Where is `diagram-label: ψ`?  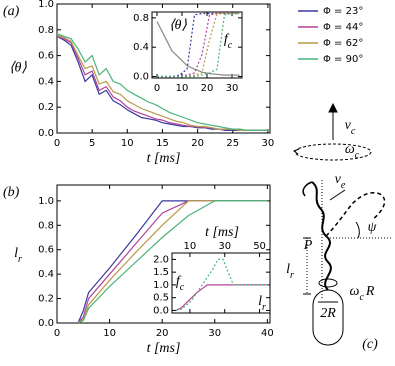 diagram-label: ψ is located at coordinates (372, 227).